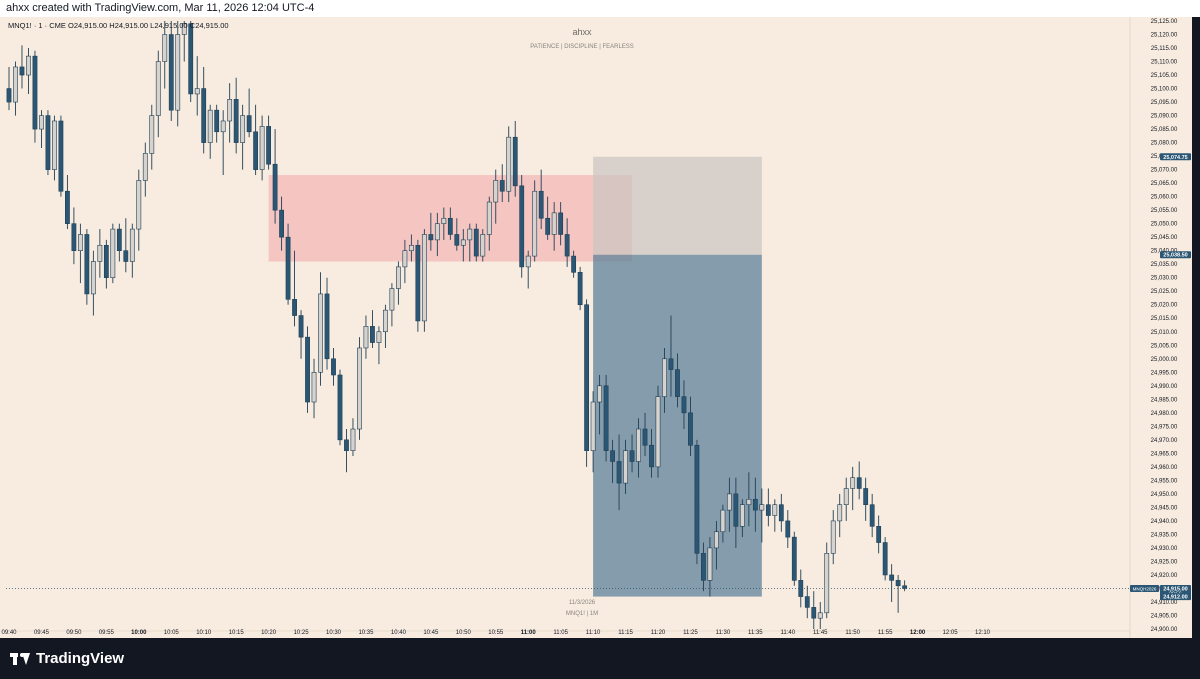  What do you see at coordinates (582, 603) in the screenshot?
I see `watermark-date: 11/3/2026` at bounding box center [582, 603].